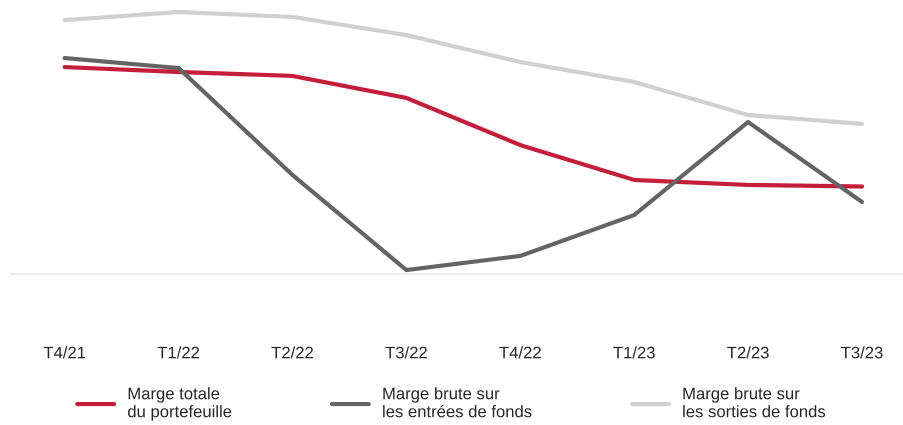  Describe the element at coordinates (862, 352) in the screenshot. I see `x-tick-label: T3/23` at that location.